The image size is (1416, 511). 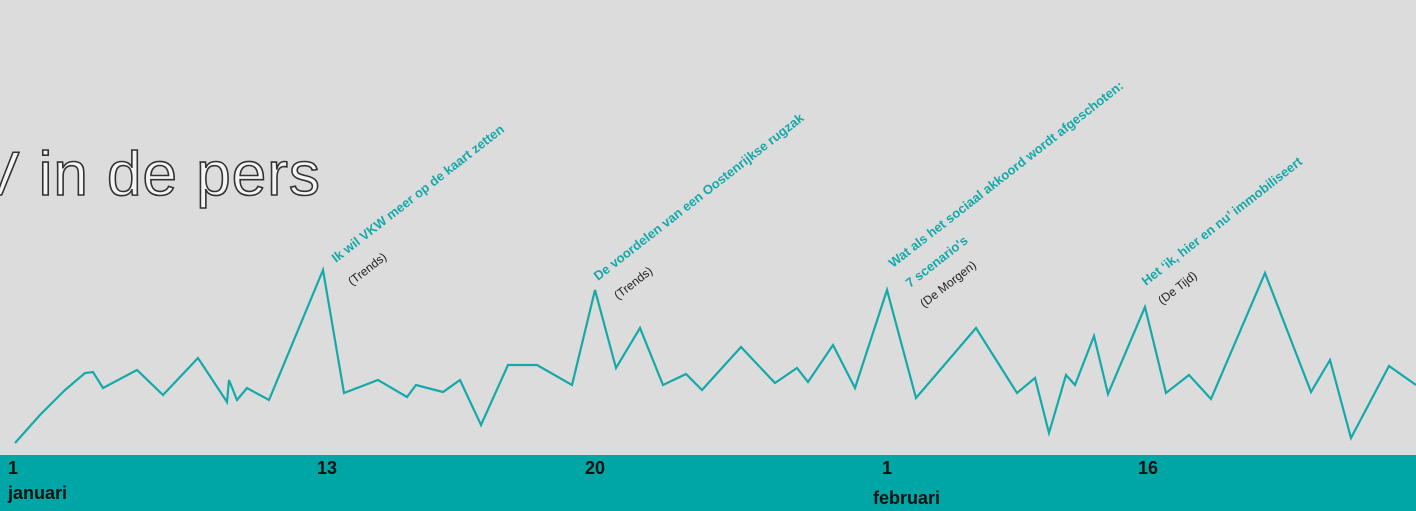 What do you see at coordinates (327, 468) in the screenshot?
I see `x-tick-label: 13` at bounding box center [327, 468].